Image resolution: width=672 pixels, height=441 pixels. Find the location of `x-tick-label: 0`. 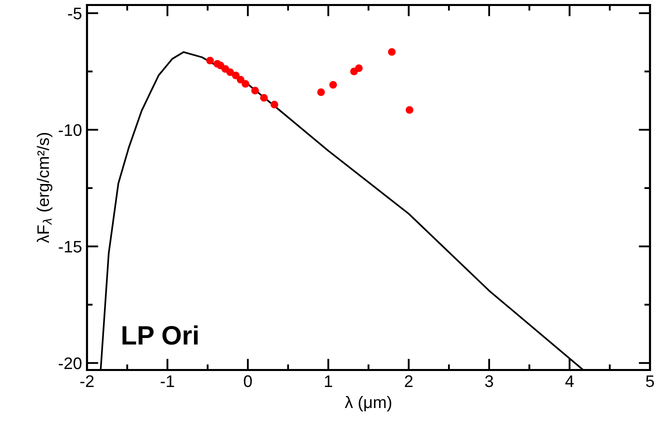

x-tick-label: 0 is located at coordinates (248, 381).